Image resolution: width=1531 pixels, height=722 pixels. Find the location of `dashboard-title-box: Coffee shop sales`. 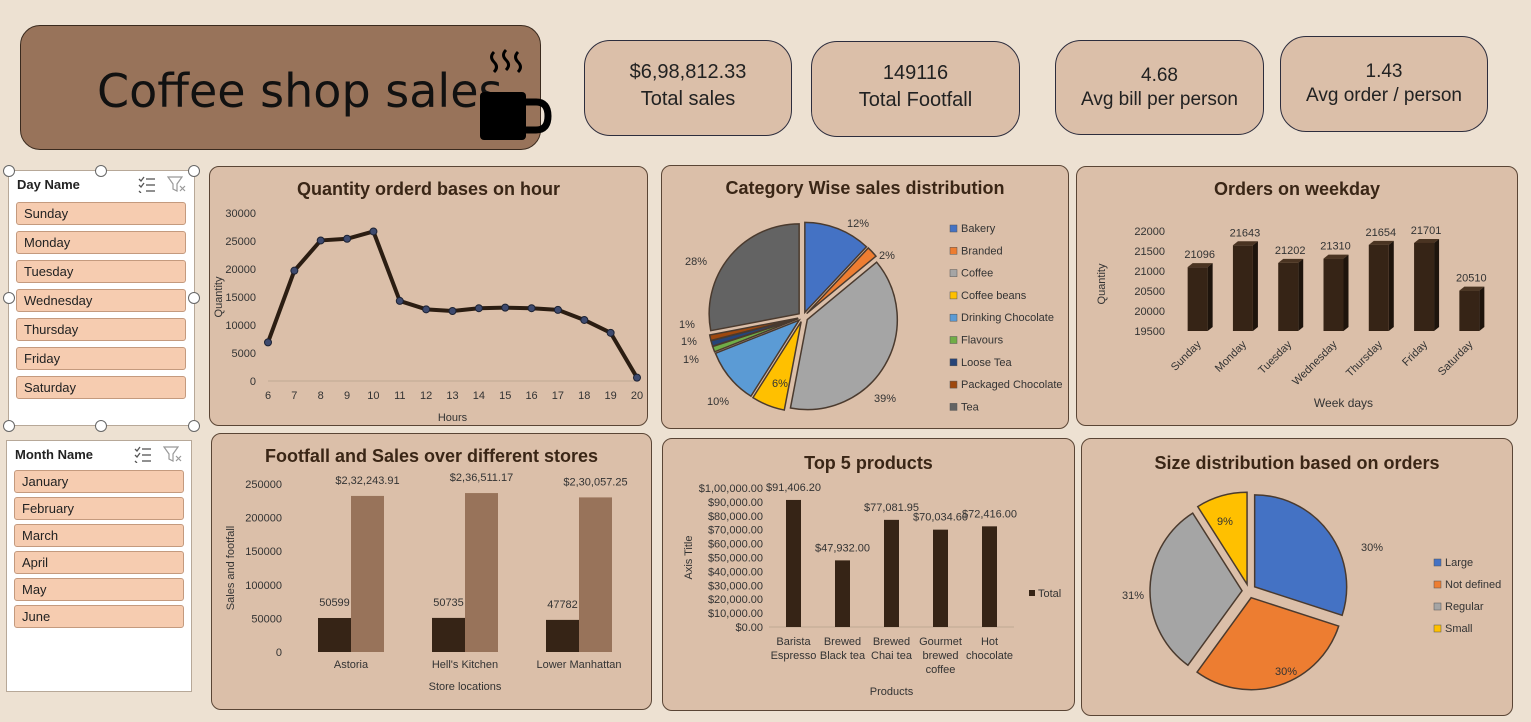

dashboard-title-box: Coffee shop sales is located at coordinates (286, 87).